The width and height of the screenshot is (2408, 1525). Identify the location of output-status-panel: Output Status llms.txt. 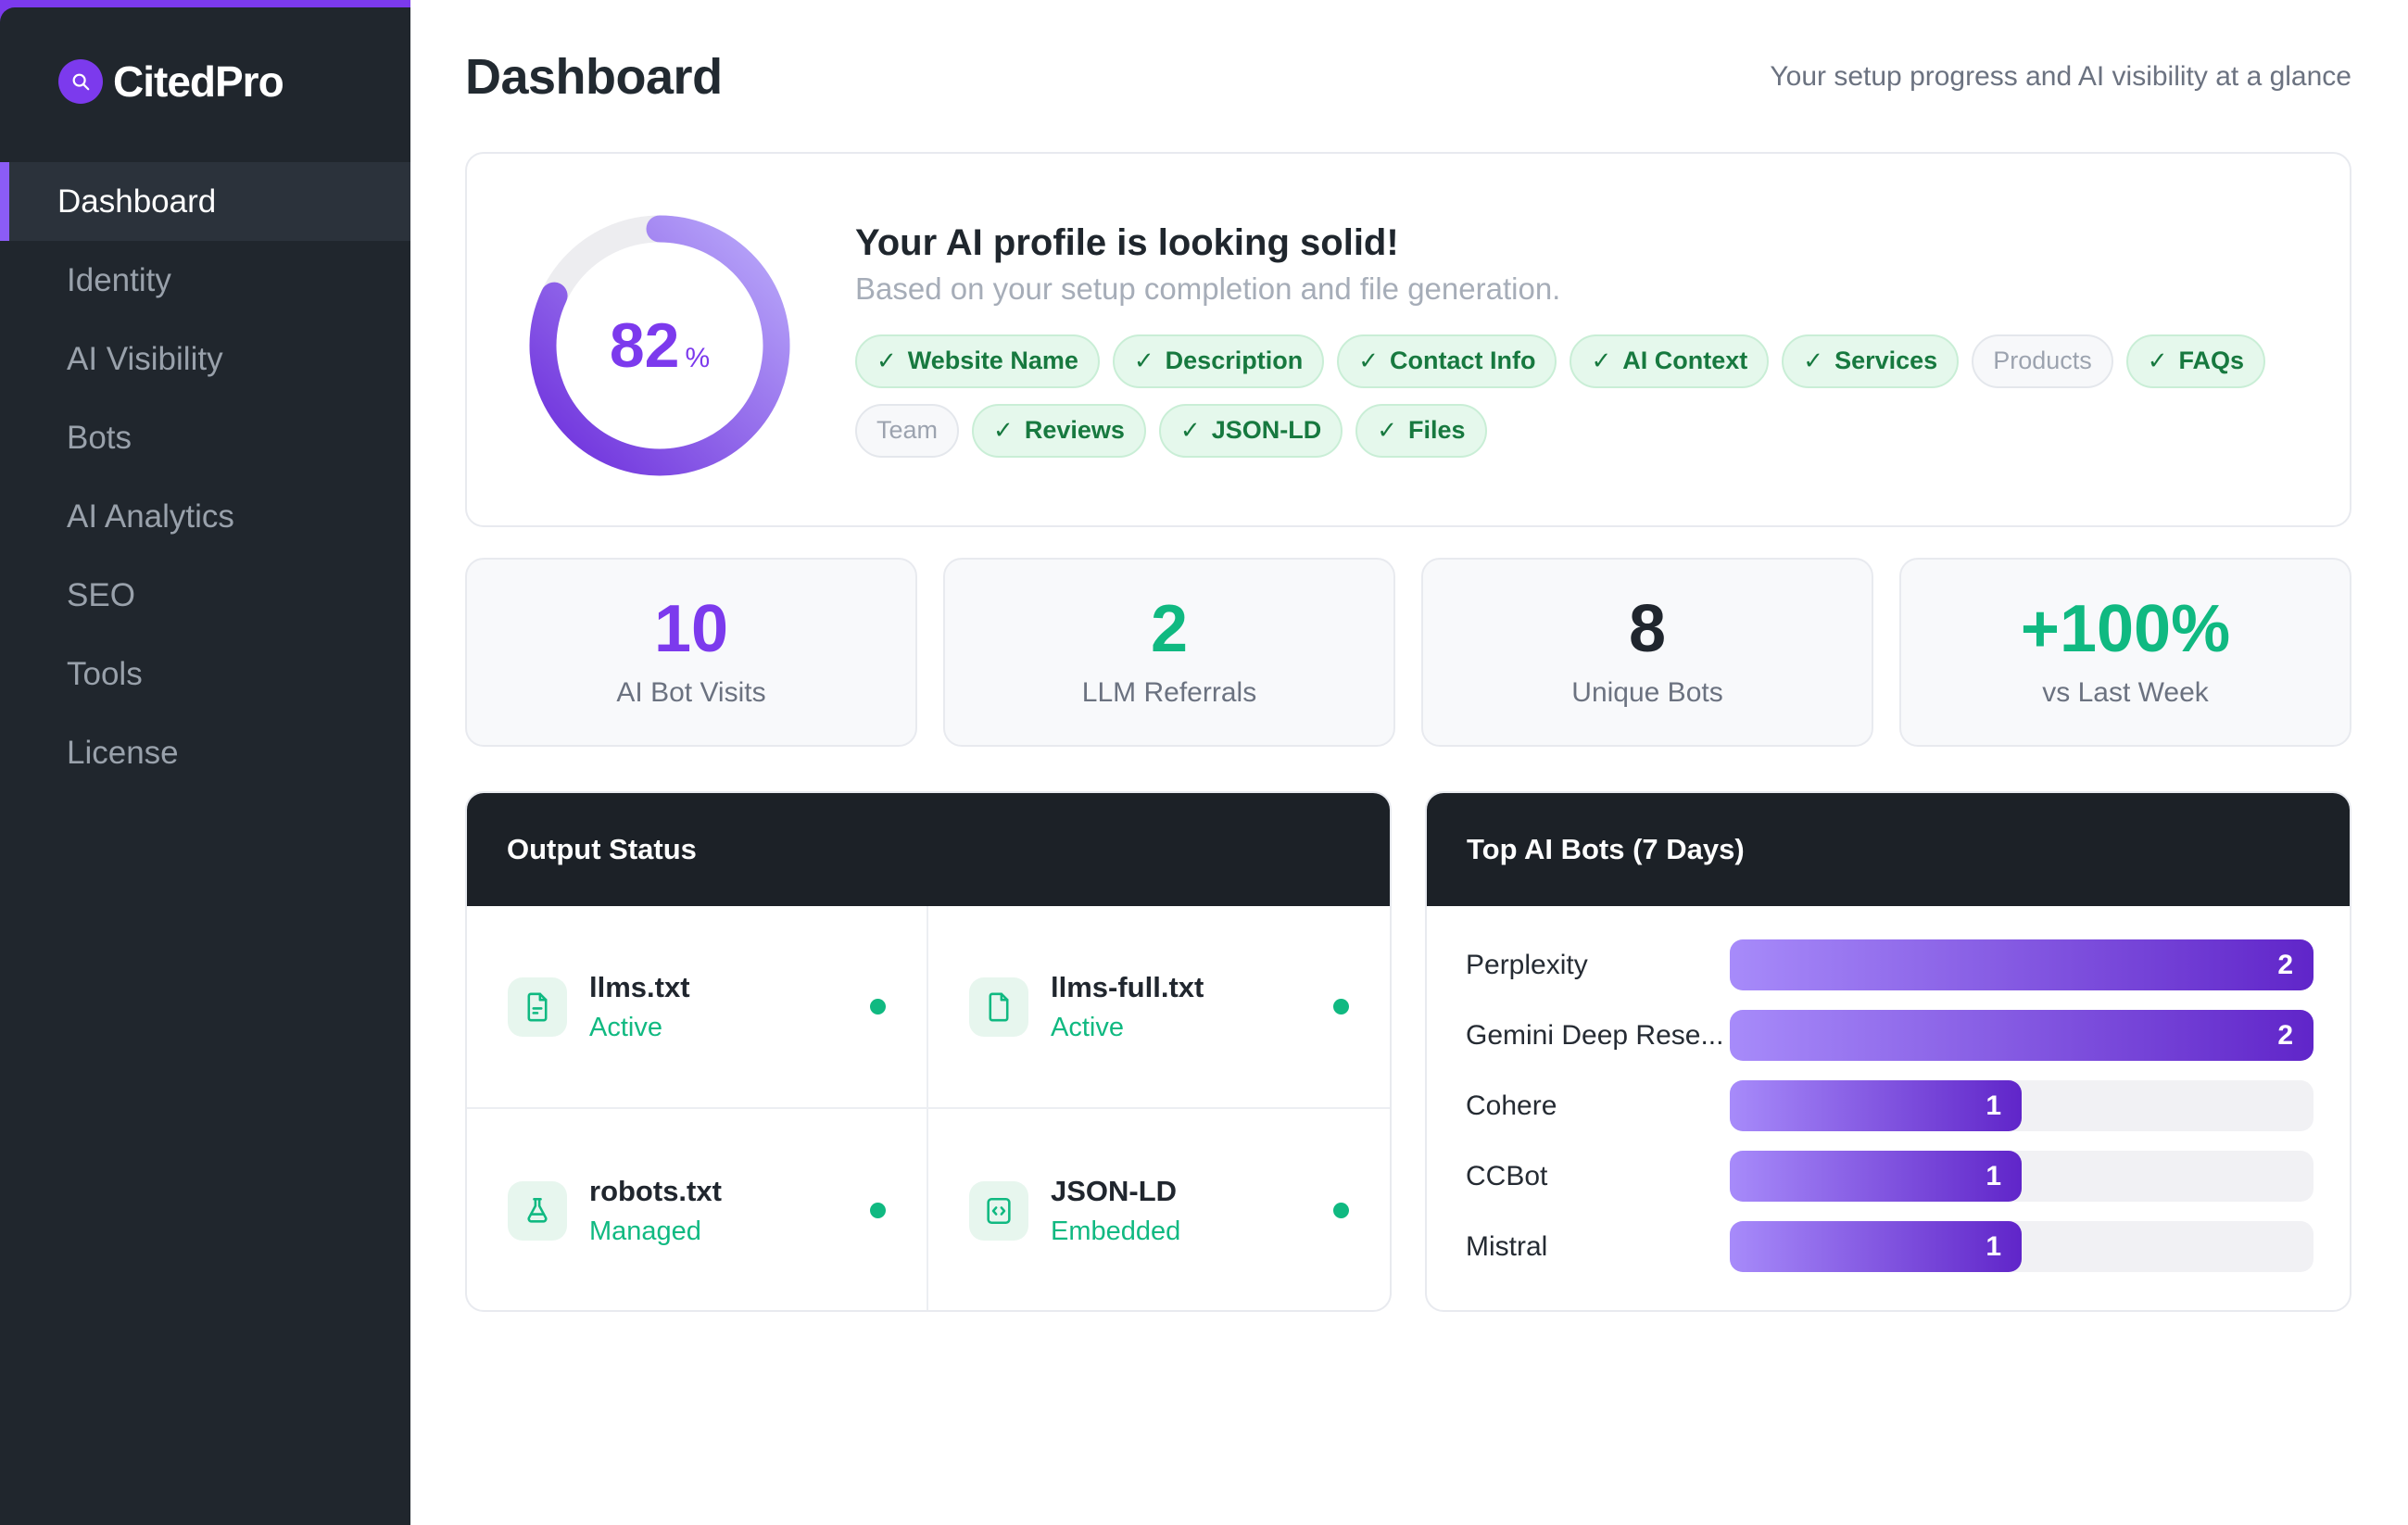
(928, 1051).